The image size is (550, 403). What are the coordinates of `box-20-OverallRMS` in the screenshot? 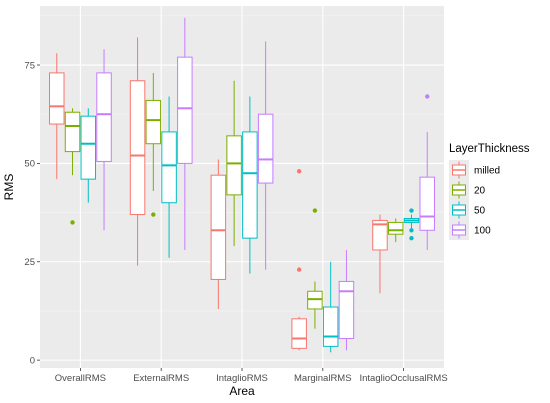 It's located at (72, 166).